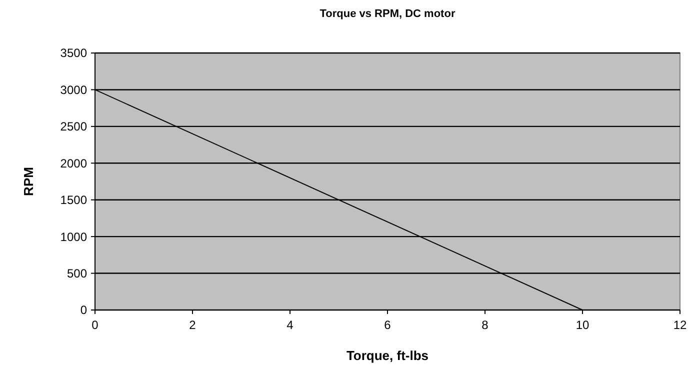  I want to click on y-tick-label: 1500, so click(74, 200).